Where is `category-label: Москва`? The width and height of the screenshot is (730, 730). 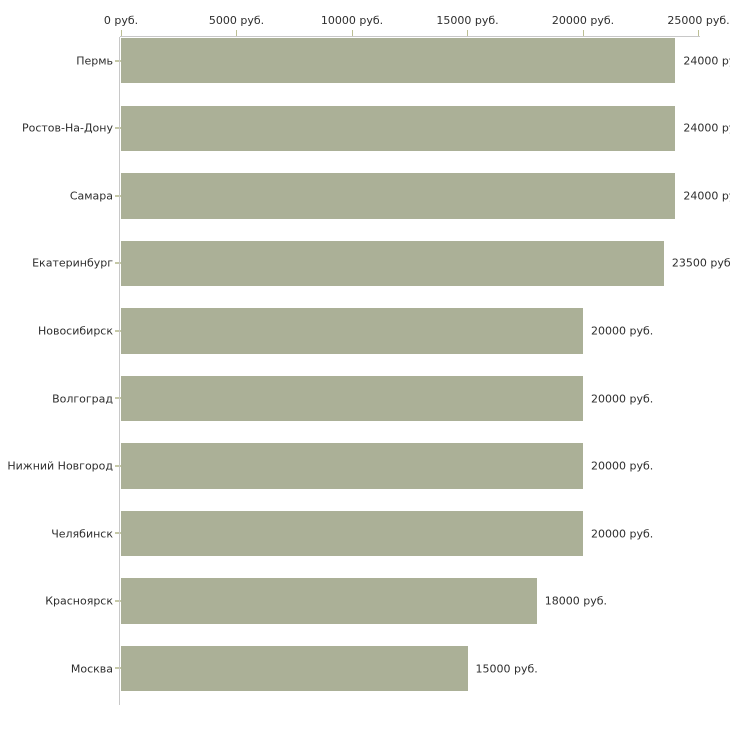
category-label: Москва is located at coordinates (91, 669).